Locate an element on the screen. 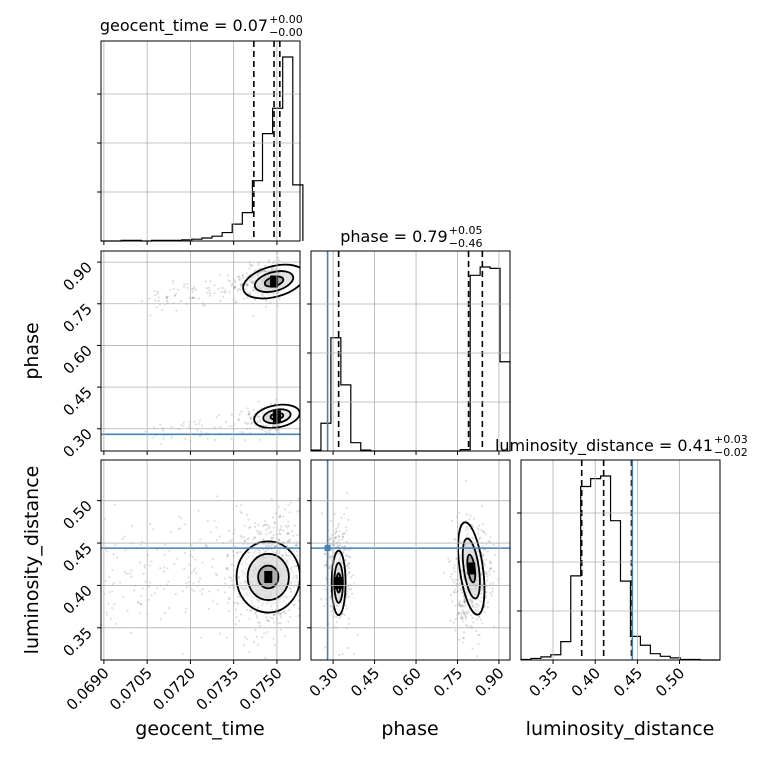 The image size is (760, 760). panel-luminosity_distance-vs-luminosity_distance is located at coordinates (618, 560).